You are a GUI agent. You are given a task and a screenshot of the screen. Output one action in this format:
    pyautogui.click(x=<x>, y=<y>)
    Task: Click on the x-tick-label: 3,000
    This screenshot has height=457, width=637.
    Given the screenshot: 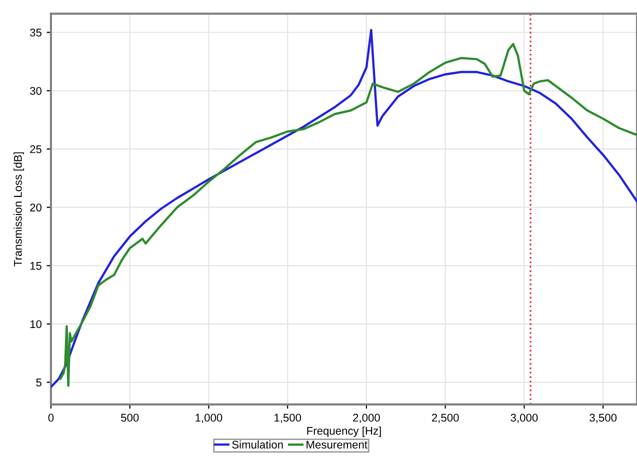 What is the action you would take?
    pyautogui.click(x=524, y=418)
    